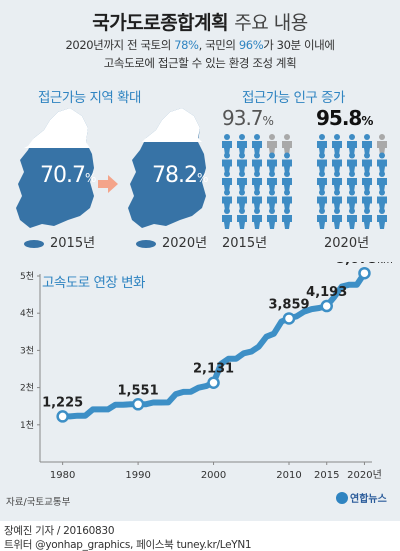 Image resolution: width=400 pixels, height=551 pixels. Describe the element at coordinates (62, 402) in the screenshot. I see `data-point-label: 1,225` at that location.